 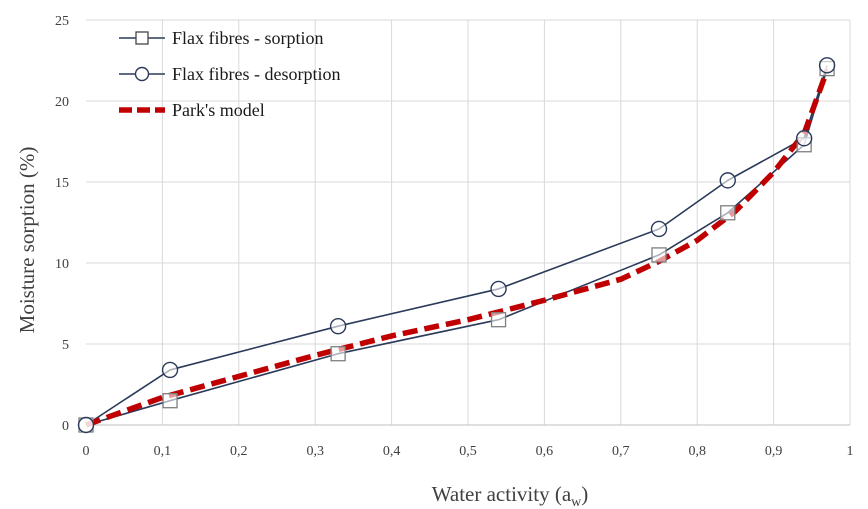 I want to click on legend-label: Park's model, so click(x=218, y=110).